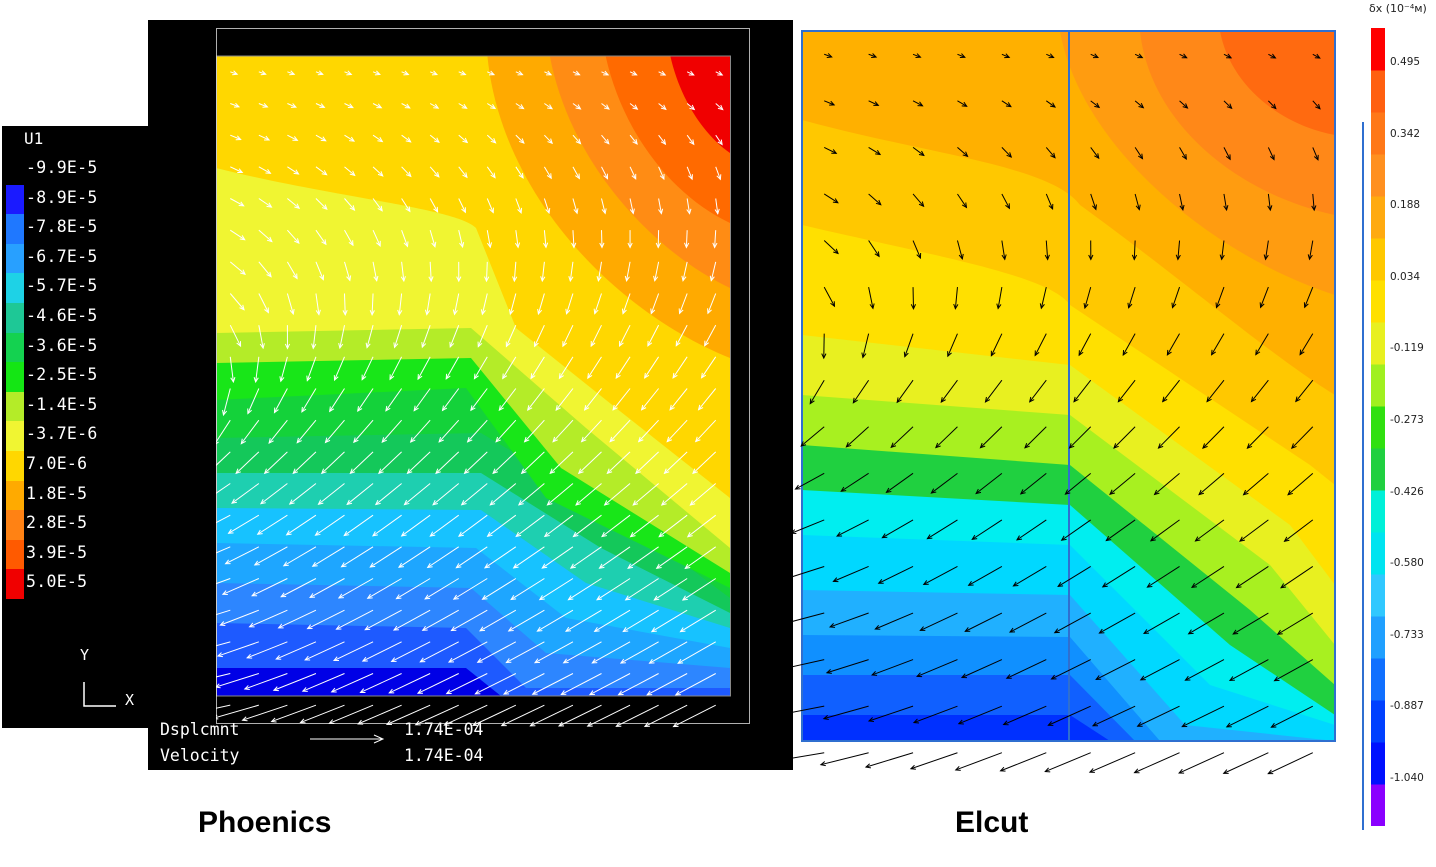 This screenshot has height=867, width=1436. What do you see at coordinates (57, 552) in the screenshot?
I see `legend-label: 3.9E-5` at bounding box center [57, 552].